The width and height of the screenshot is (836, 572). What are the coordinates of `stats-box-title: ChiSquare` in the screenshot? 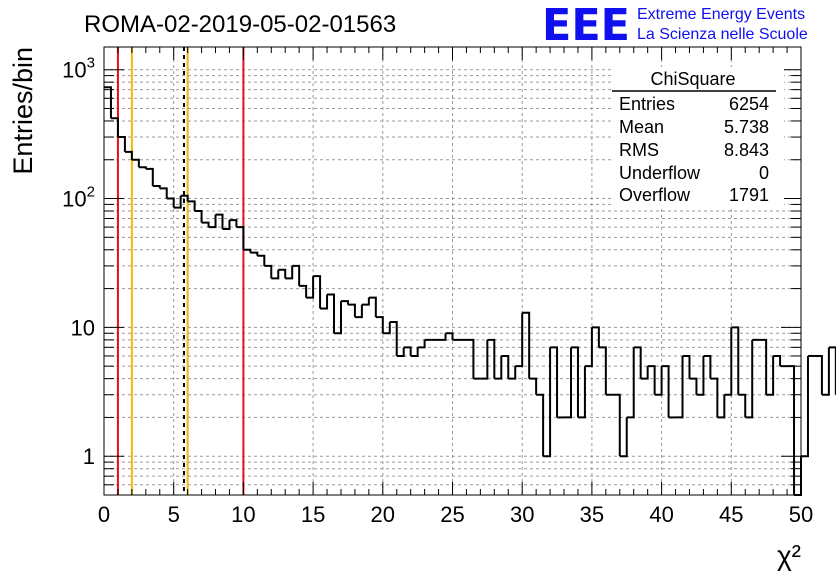 It's located at (692, 79).